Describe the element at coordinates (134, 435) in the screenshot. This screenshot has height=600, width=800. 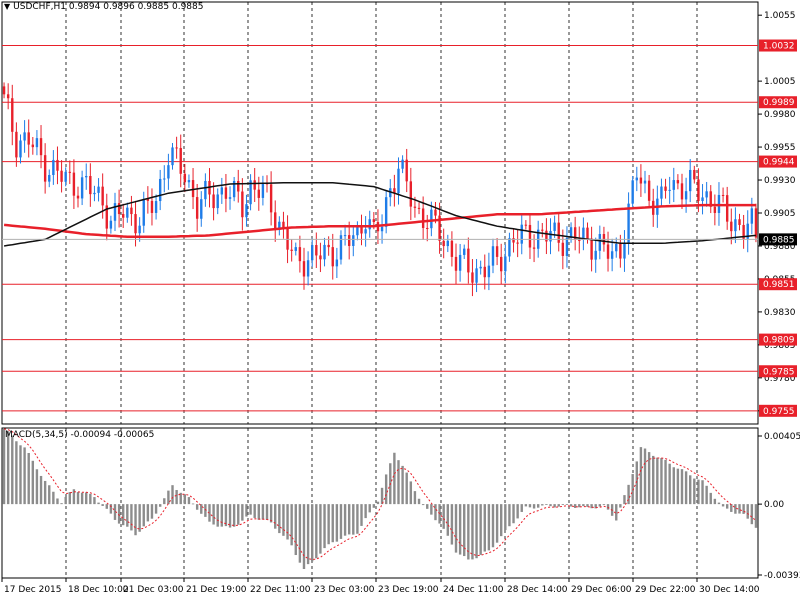
I see `macd-signal-value: -0.00065` at that location.